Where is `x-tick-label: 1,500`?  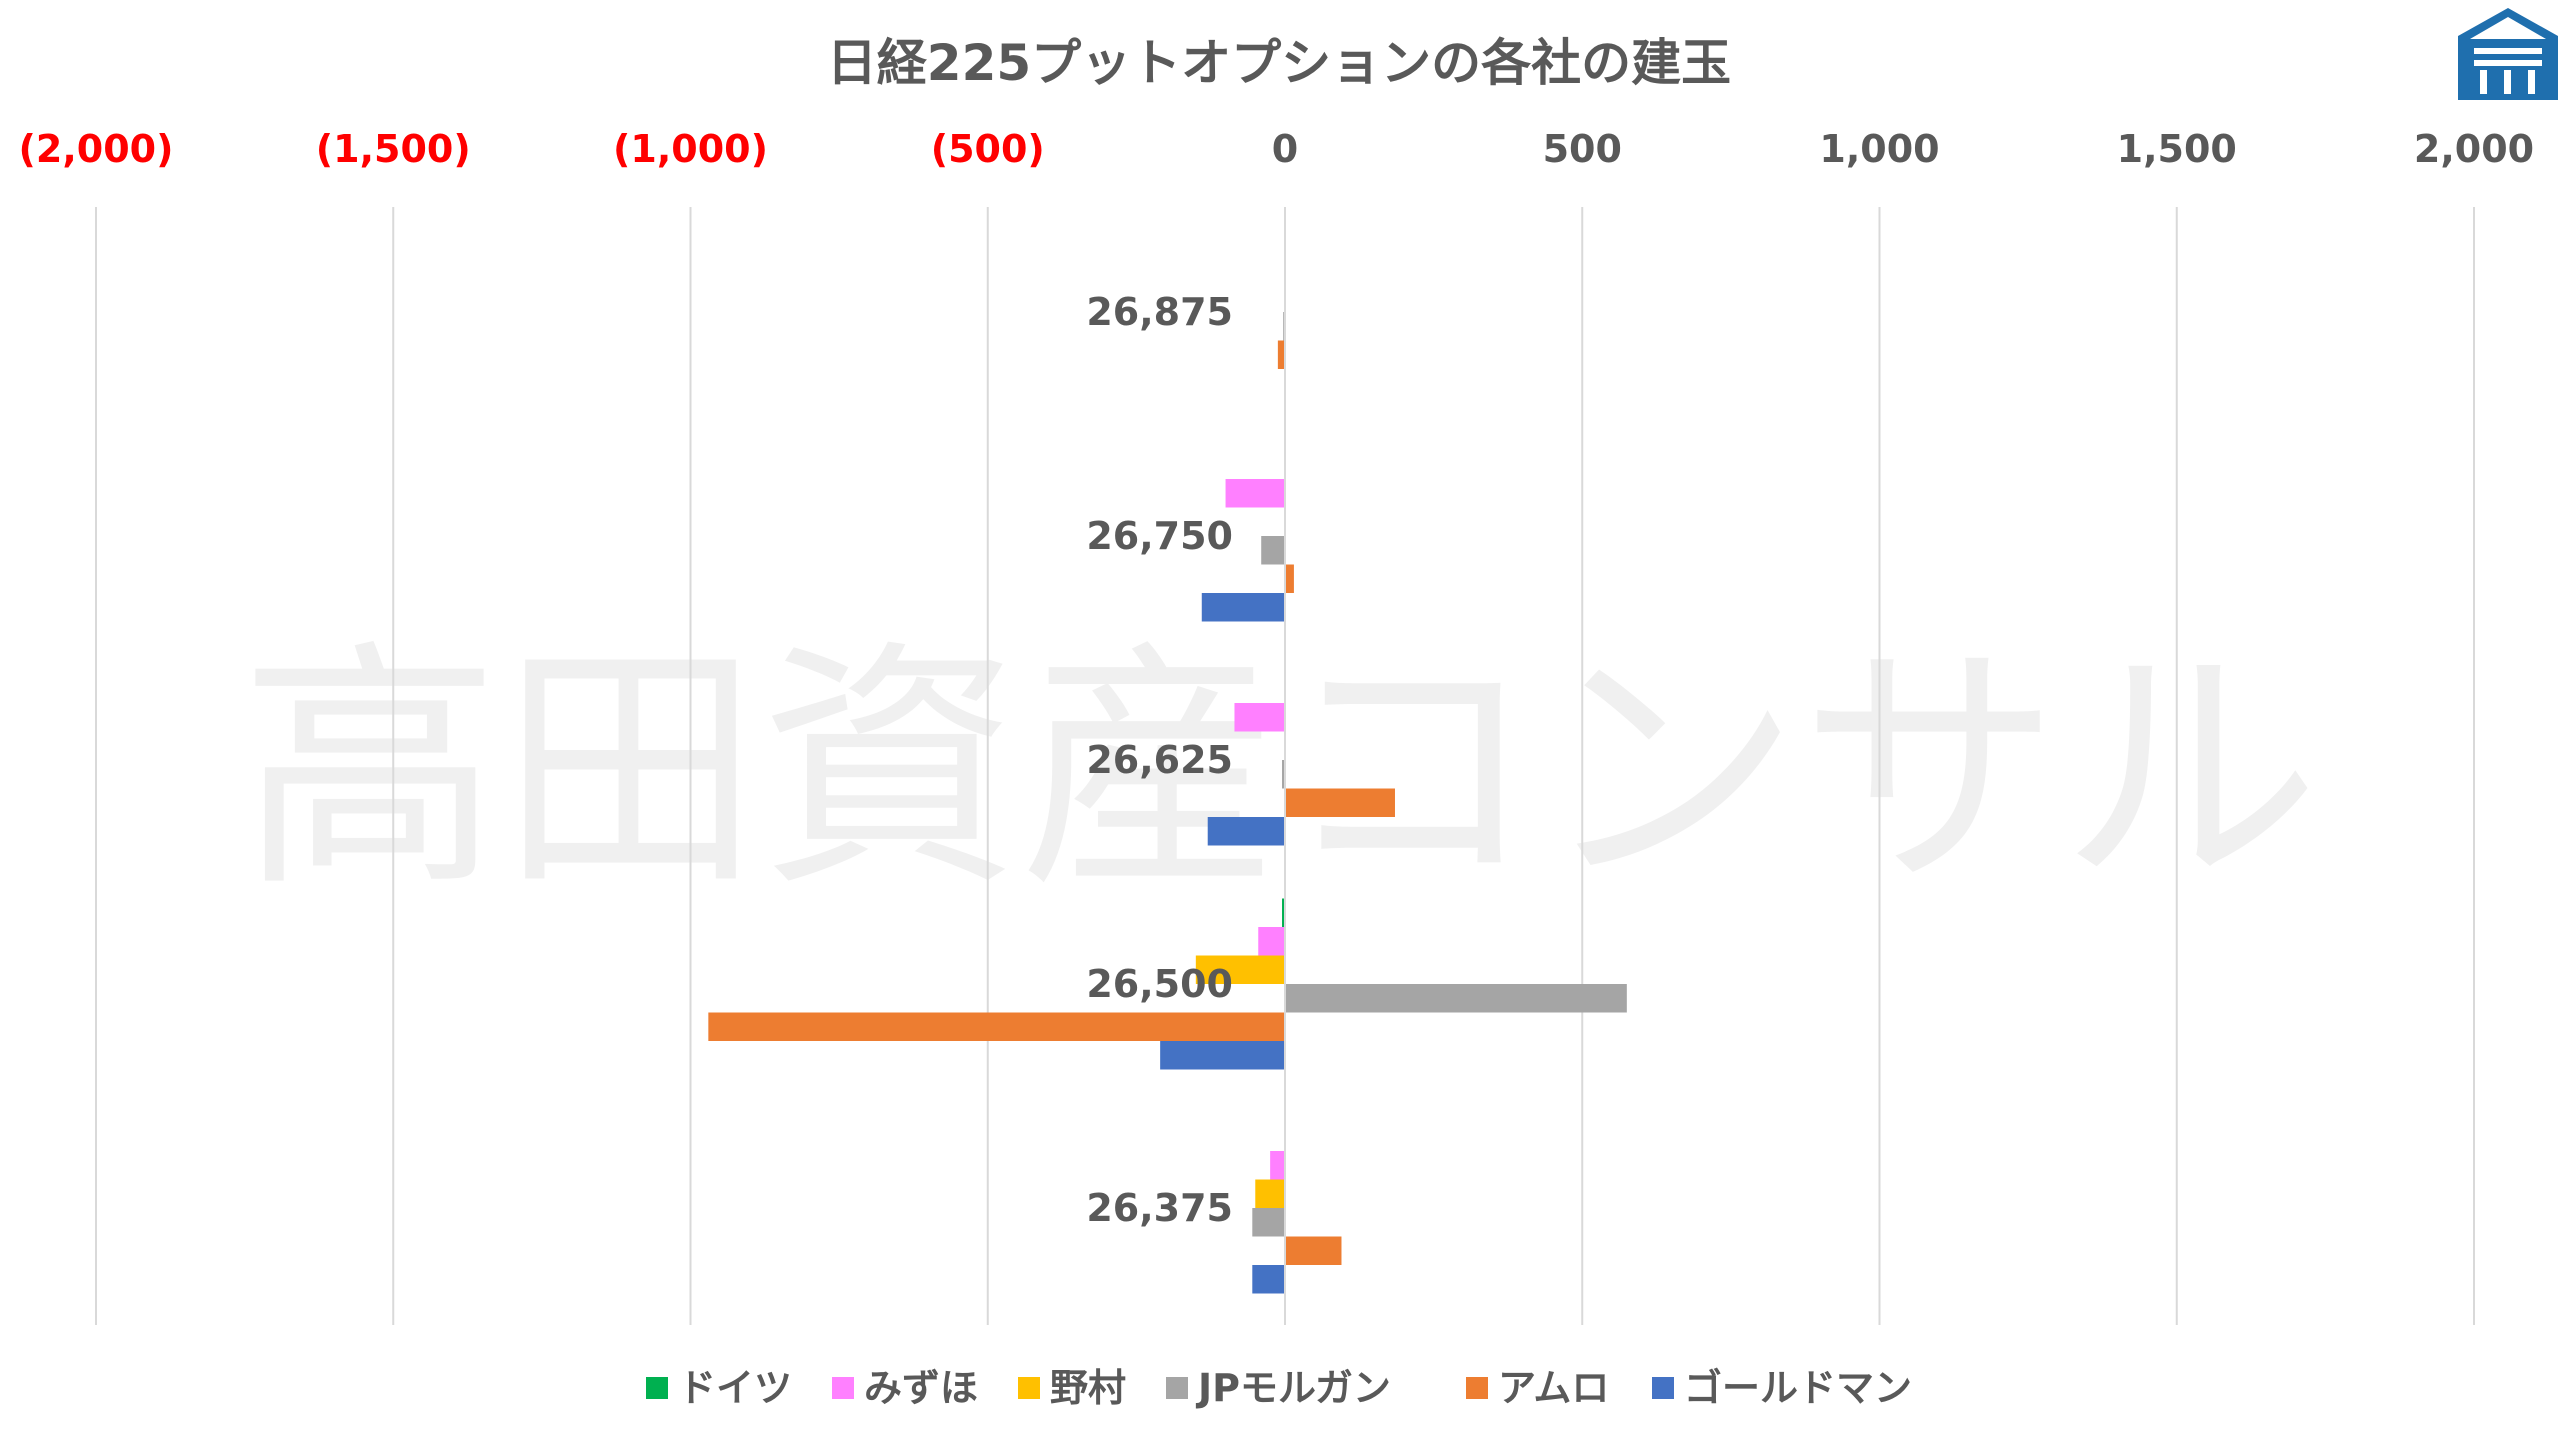
x-tick-label: 1,500 is located at coordinates (2177, 149).